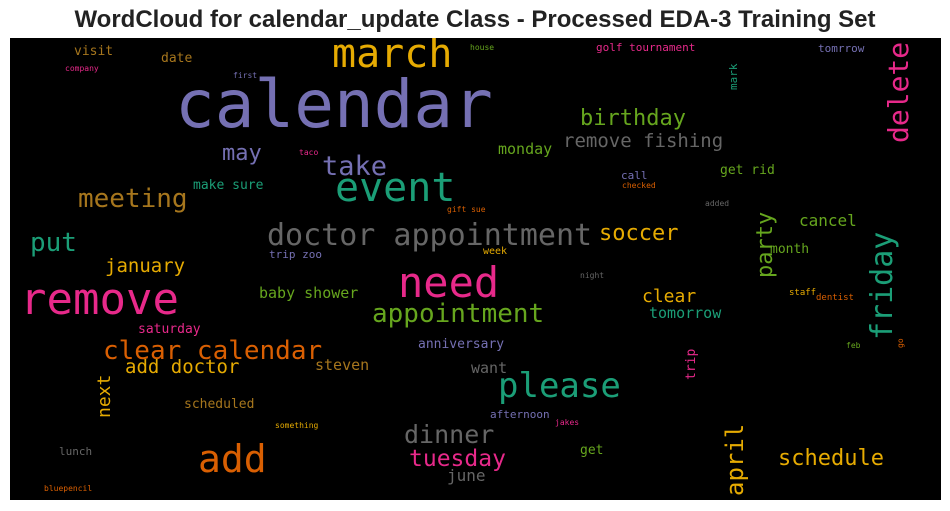 The width and height of the screenshot is (950, 511). I want to click on word-cancel: cancel, so click(828, 220).